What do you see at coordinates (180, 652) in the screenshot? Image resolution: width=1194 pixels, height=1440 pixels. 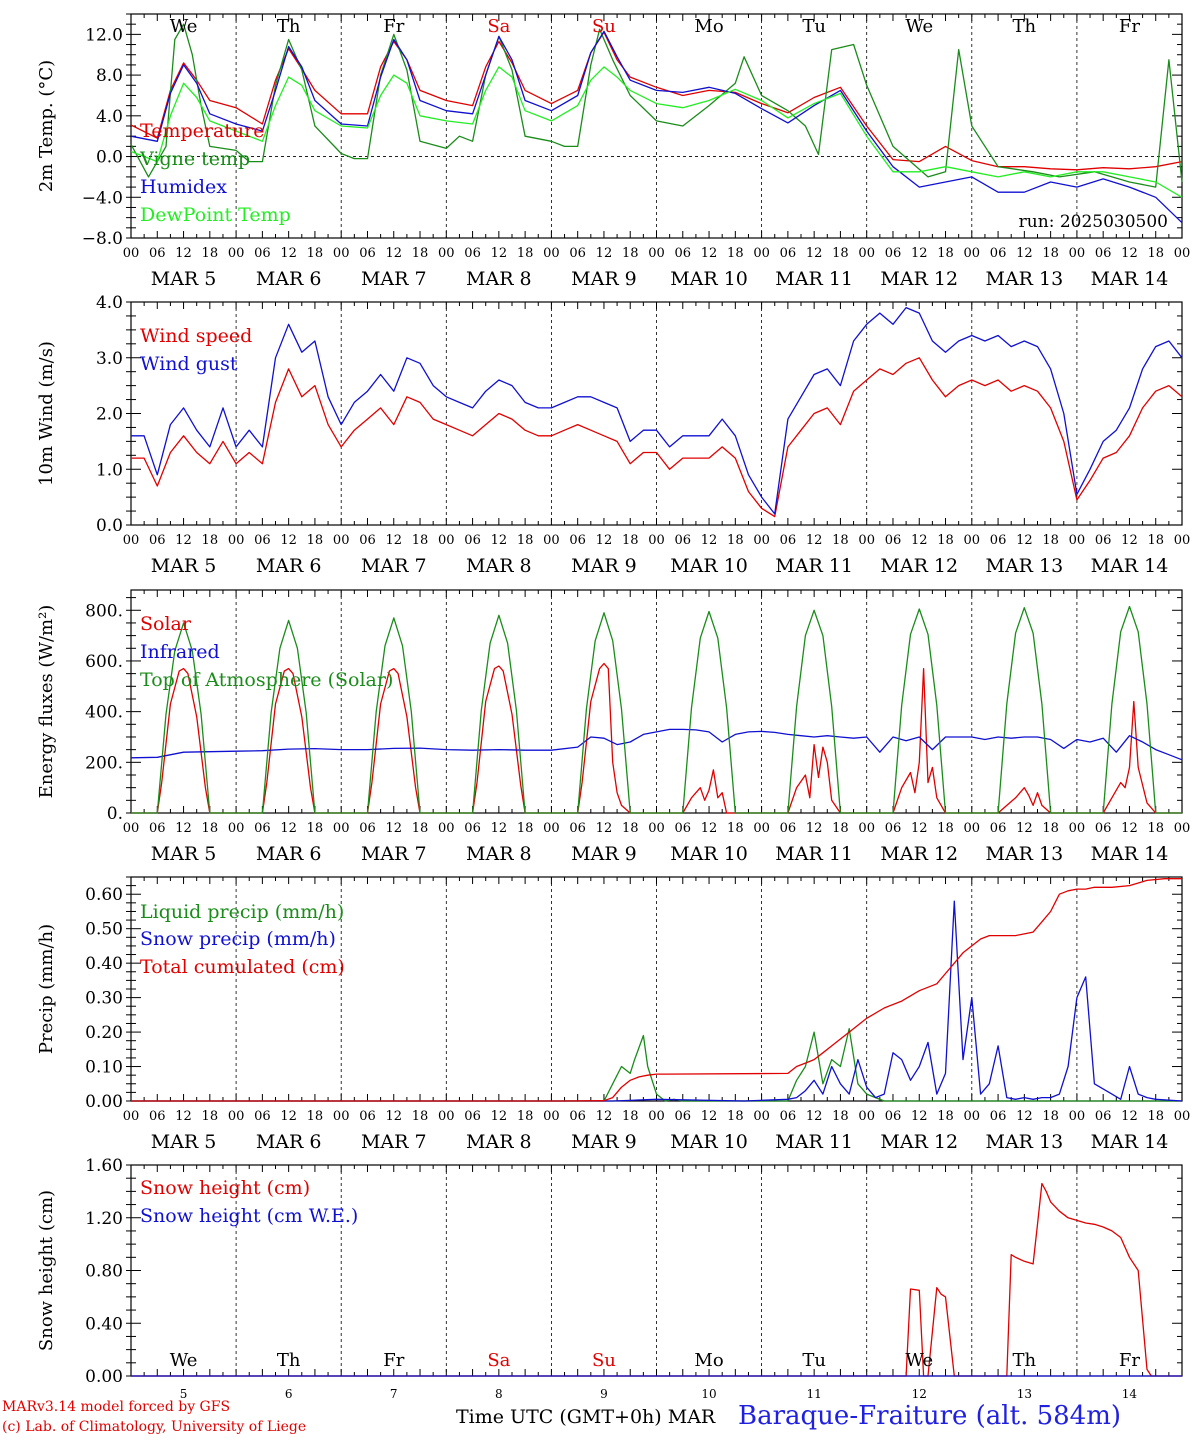 I see `legend-entry: Infrared` at bounding box center [180, 652].